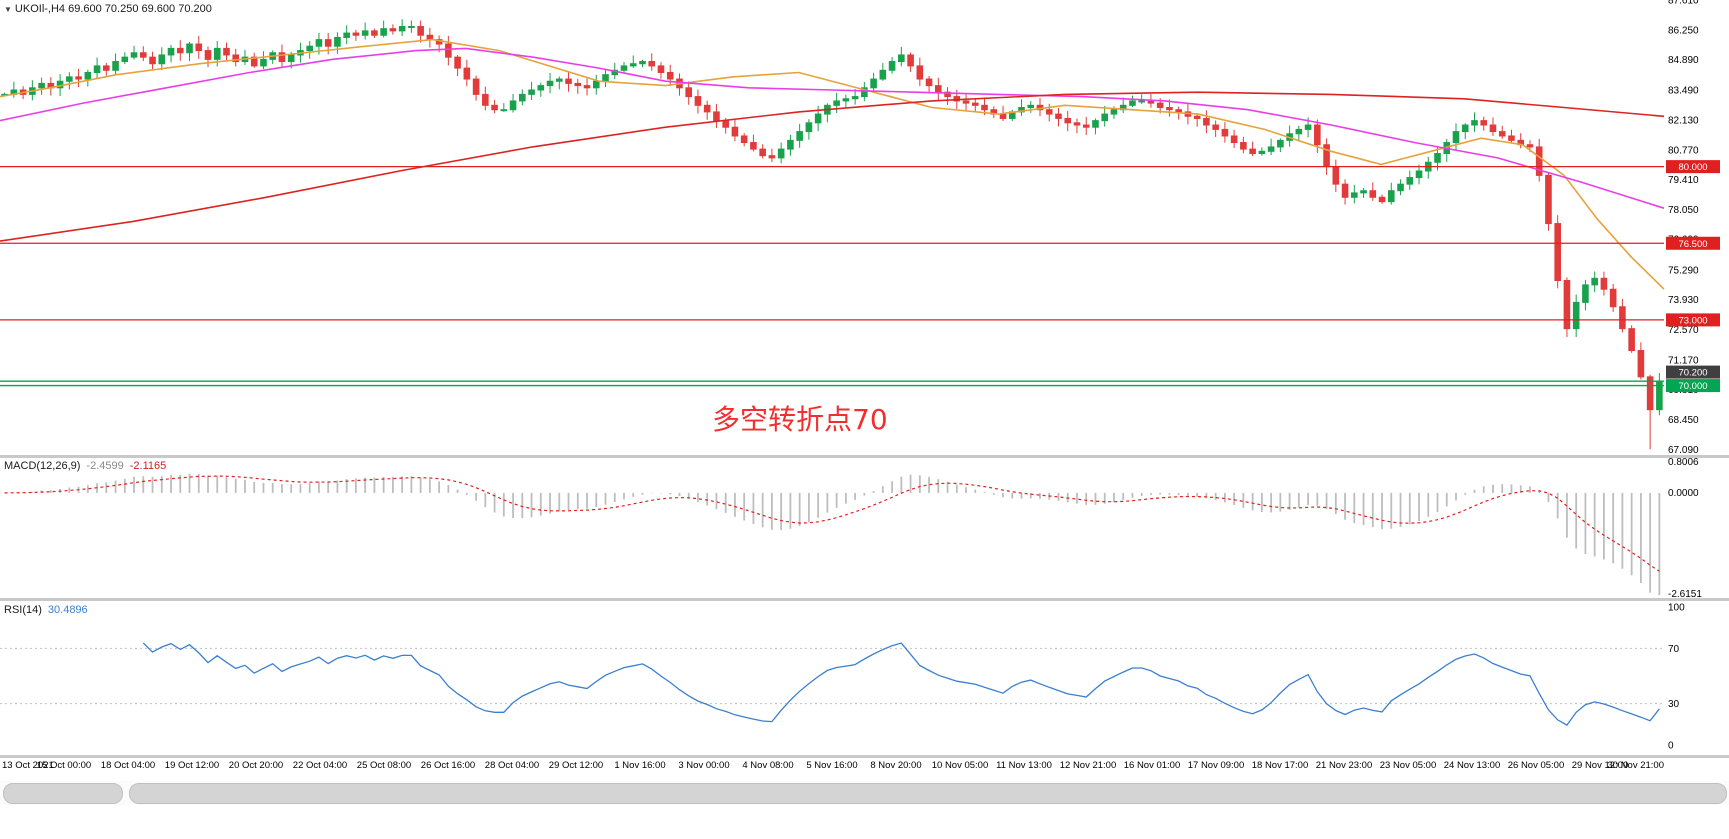 Image resolution: width=1729 pixels, height=839 pixels. I want to click on scrollbar-left-segment, so click(63, 793).